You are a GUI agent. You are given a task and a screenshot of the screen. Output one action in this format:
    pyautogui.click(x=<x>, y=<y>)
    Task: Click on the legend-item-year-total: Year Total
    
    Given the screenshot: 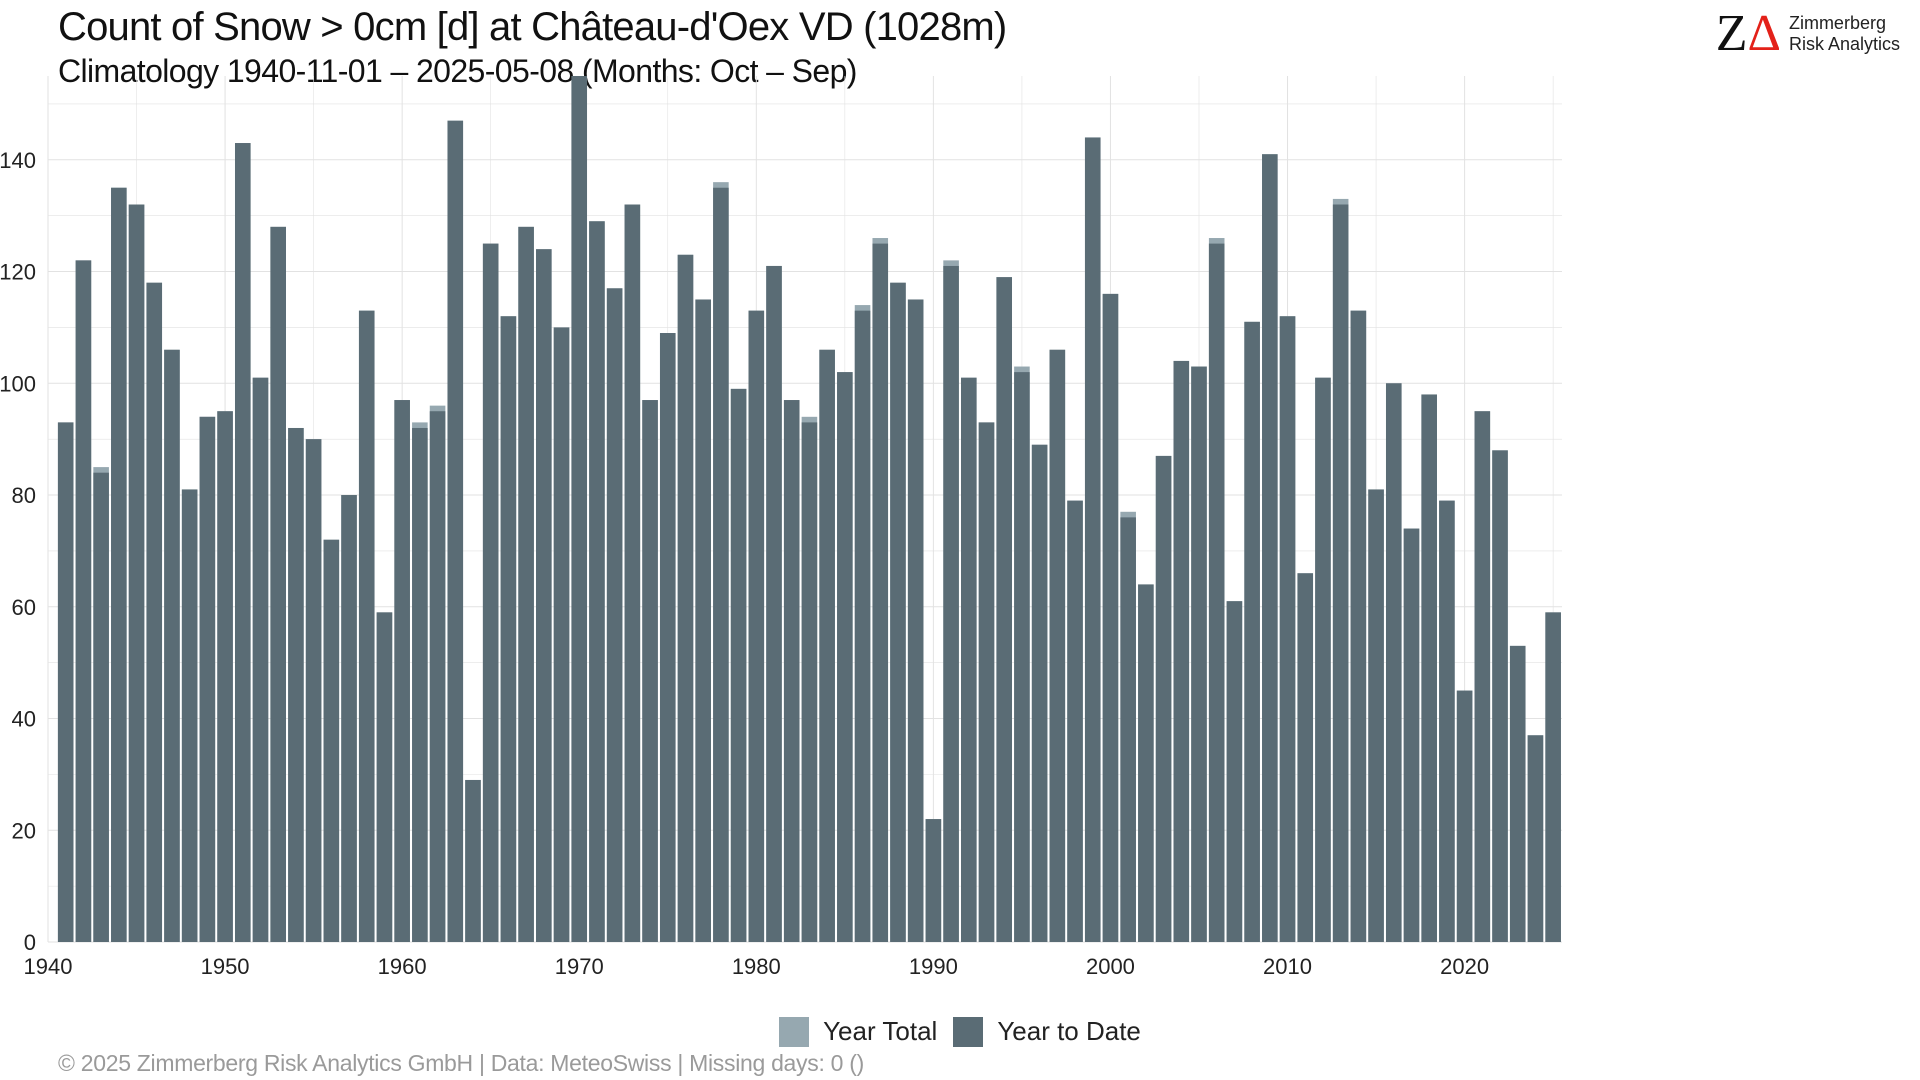 What is the action you would take?
    pyautogui.click(x=858, y=1031)
    